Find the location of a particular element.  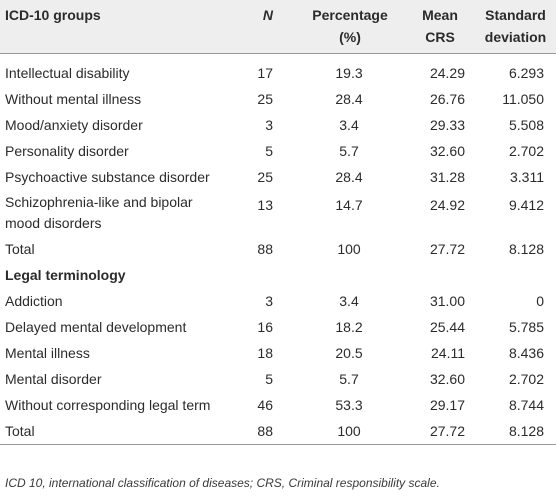

row-mean: 25.44 is located at coordinates (447, 327).